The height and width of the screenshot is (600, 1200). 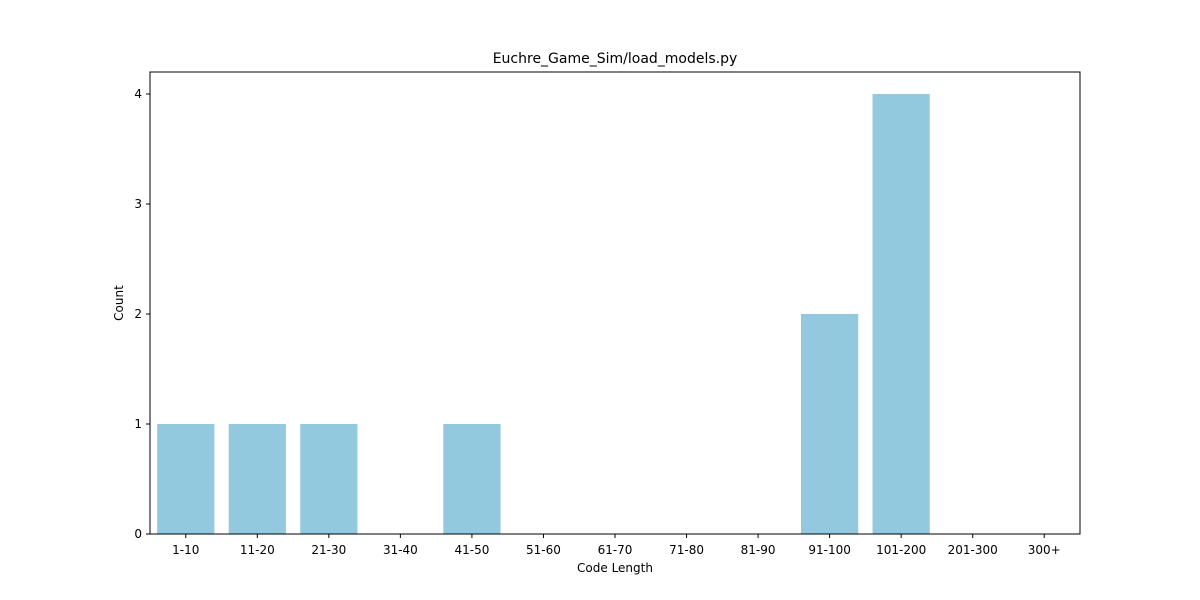 I want to click on y-tick-label: 4, so click(x=138, y=94).